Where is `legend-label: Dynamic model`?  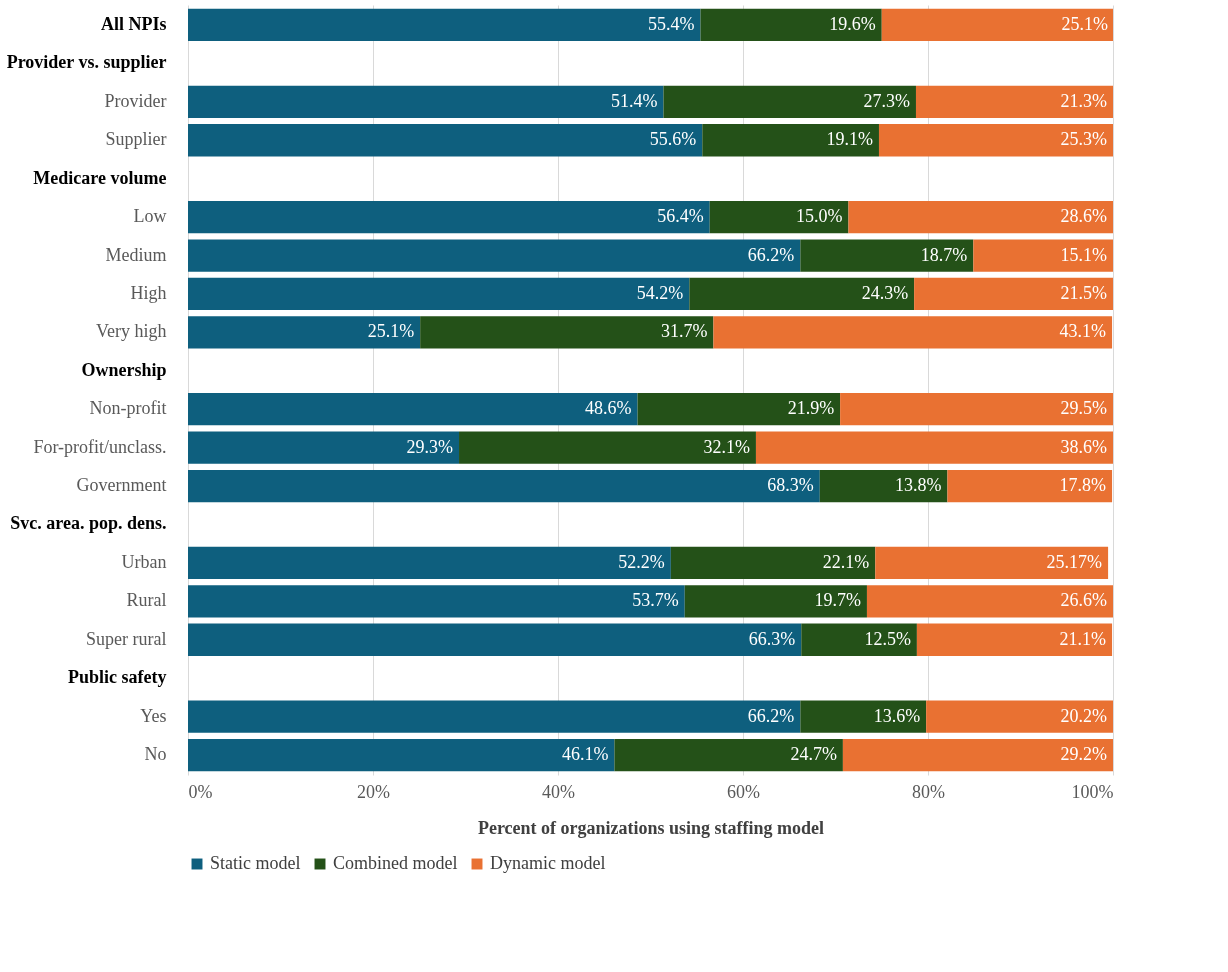 legend-label: Dynamic model is located at coordinates (548, 863).